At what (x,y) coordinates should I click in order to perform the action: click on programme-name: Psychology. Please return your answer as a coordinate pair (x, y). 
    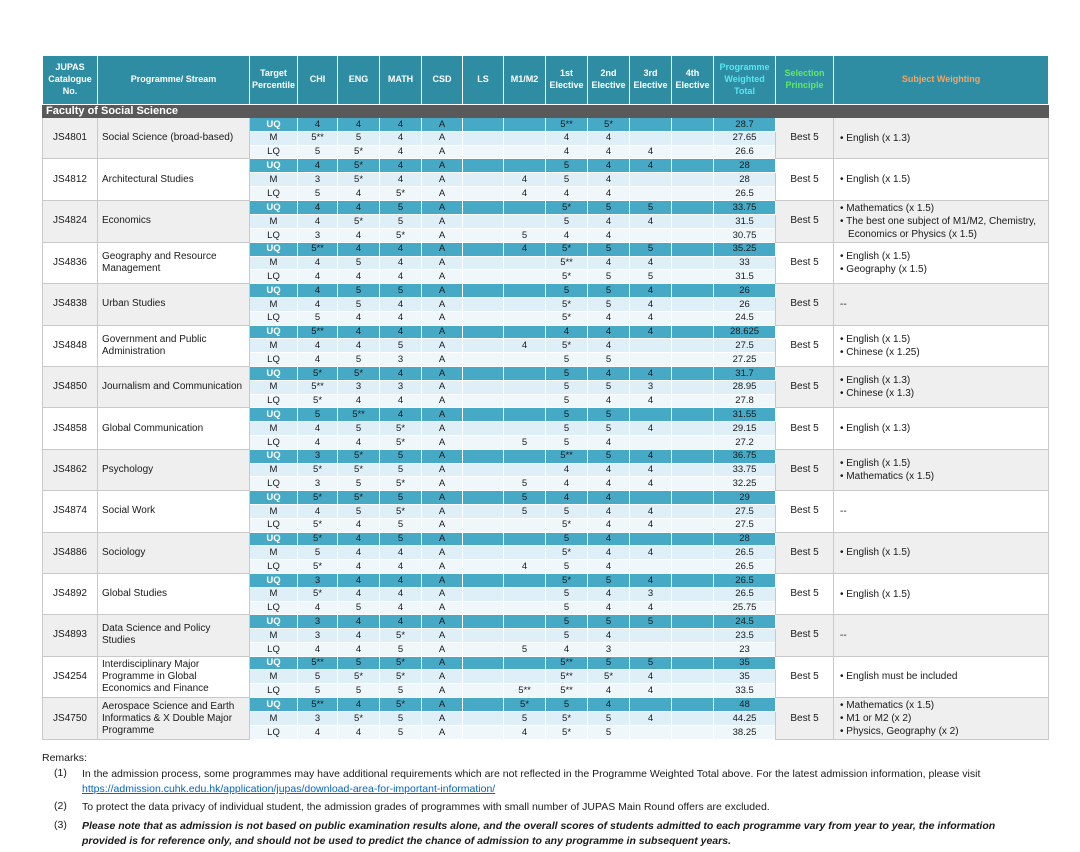
    Looking at the image, I should click on (173, 470).